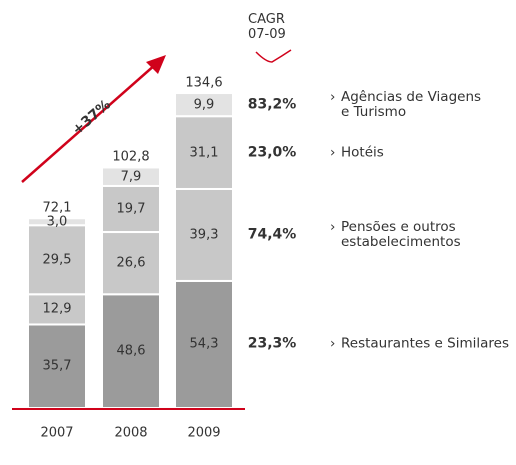 This screenshot has height=465, width=516. I want to click on value-label: 12,9, so click(57, 309).